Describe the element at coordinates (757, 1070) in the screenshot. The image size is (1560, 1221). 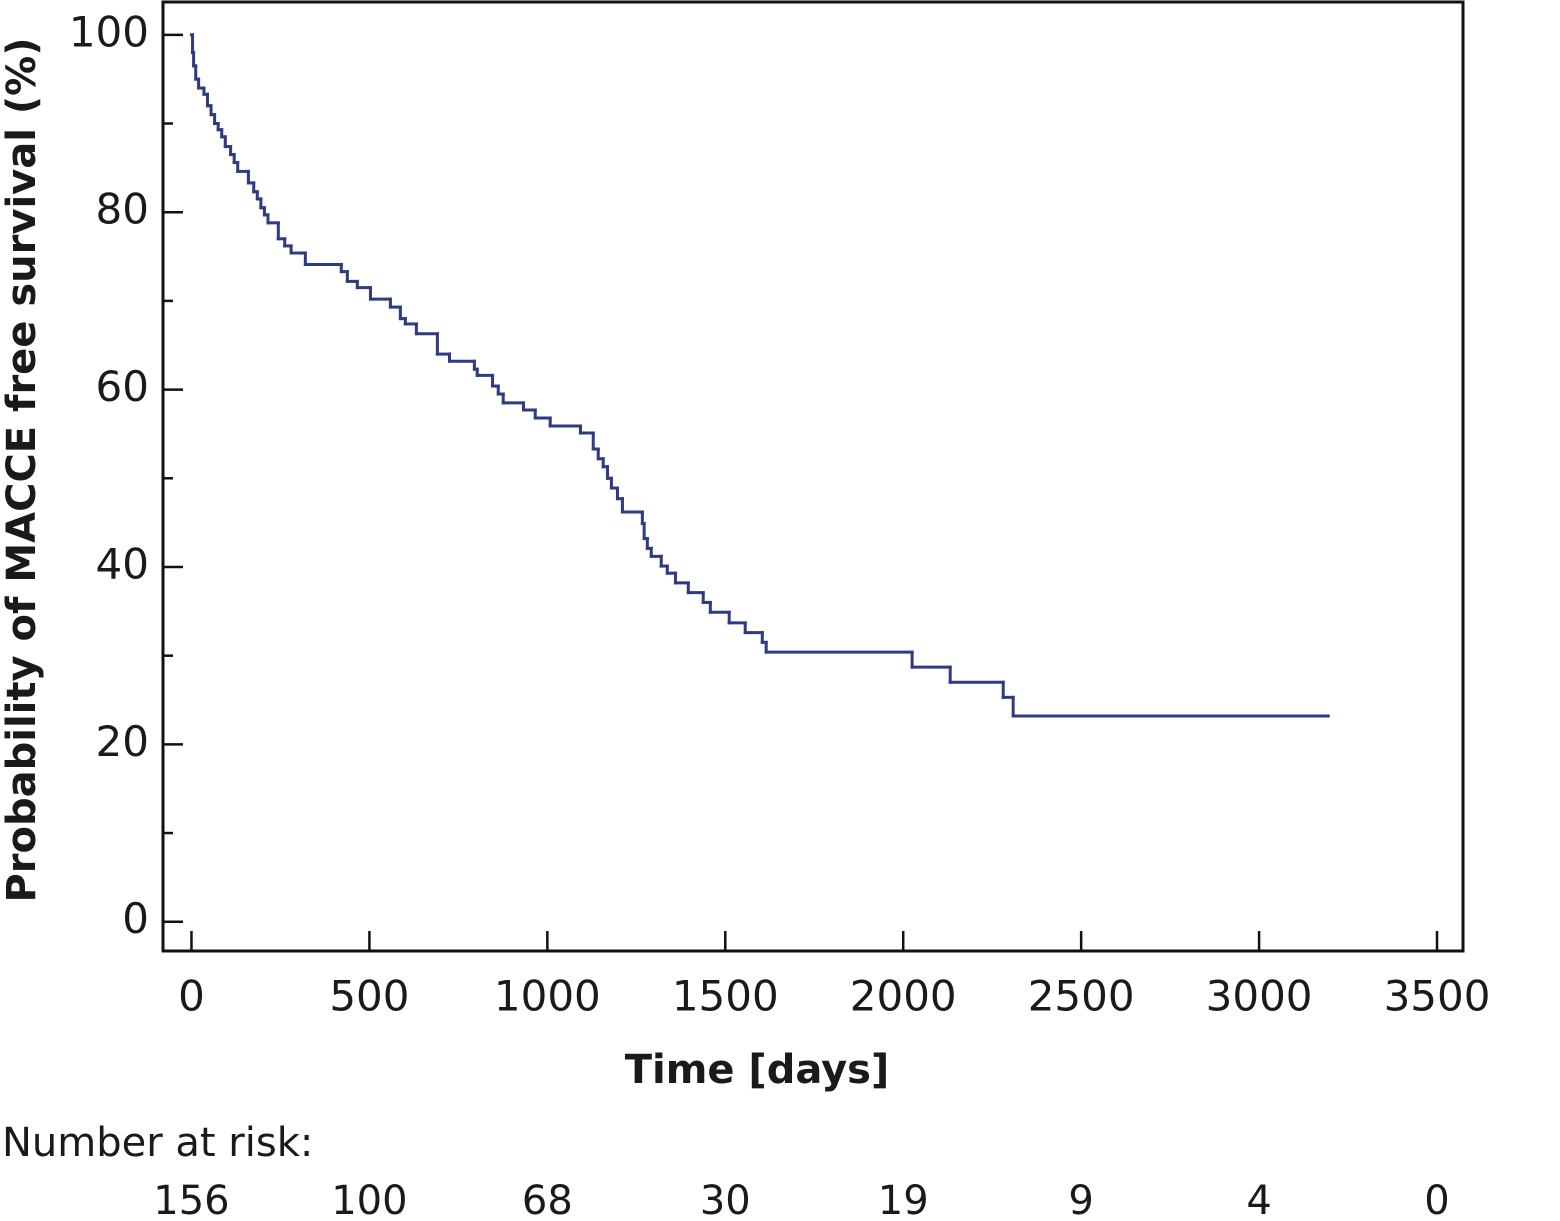
I see `x-axis-title: Time [days]` at that location.